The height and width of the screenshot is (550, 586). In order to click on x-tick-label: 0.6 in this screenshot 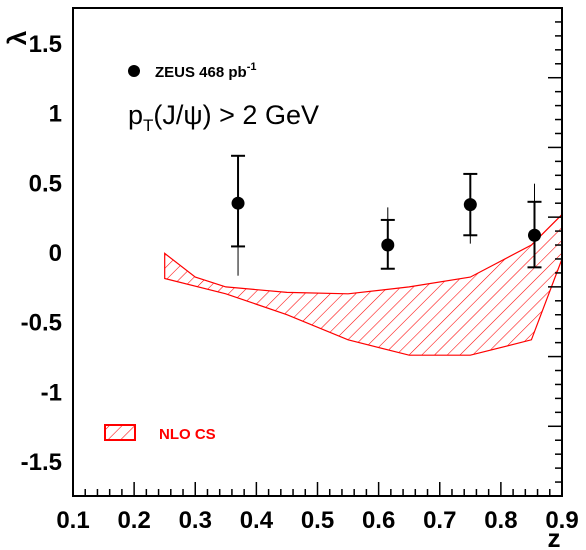, I will do `click(378, 520)`.